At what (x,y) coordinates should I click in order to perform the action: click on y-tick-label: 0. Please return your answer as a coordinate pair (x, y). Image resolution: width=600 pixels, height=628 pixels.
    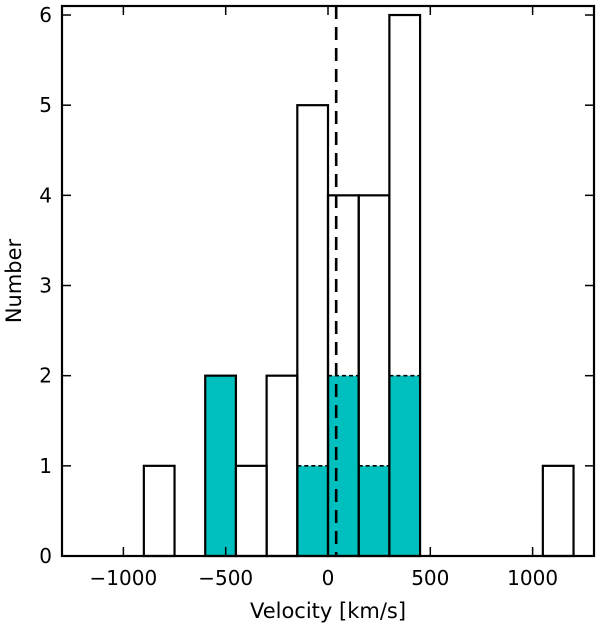
    Looking at the image, I should click on (45, 556).